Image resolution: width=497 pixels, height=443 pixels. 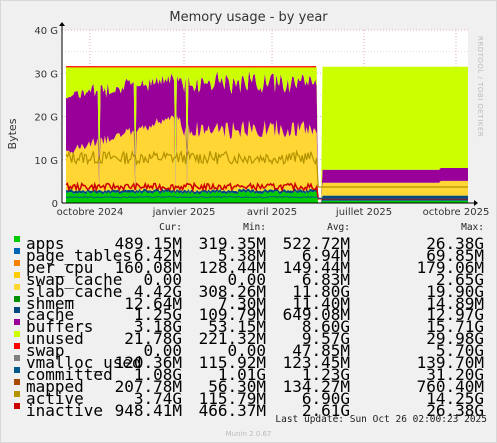 What do you see at coordinates (248, 314) in the screenshot?
I see `legend-row: cache 1.25G 109.79M 649.08M 12.97G` at bounding box center [248, 314].